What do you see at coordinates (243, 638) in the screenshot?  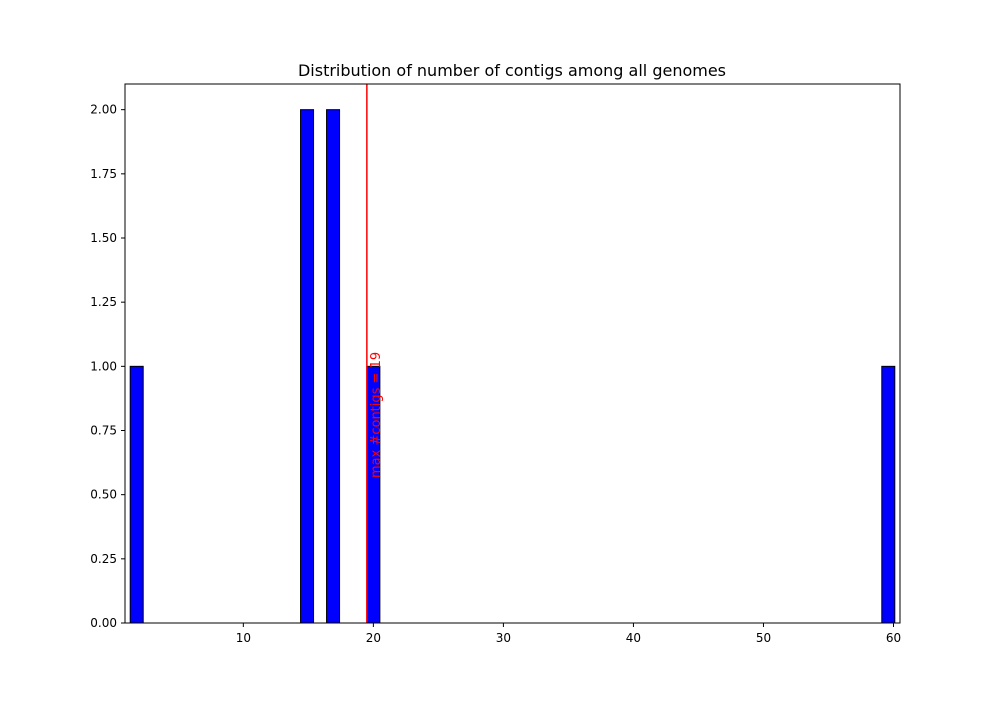 I see `x-tick-label: 10` at bounding box center [243, 638].